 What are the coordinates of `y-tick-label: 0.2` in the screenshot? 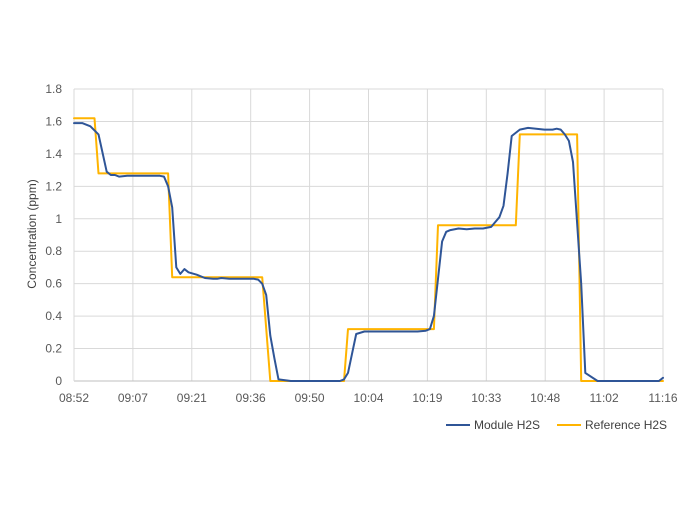 It's located at (53, 349).